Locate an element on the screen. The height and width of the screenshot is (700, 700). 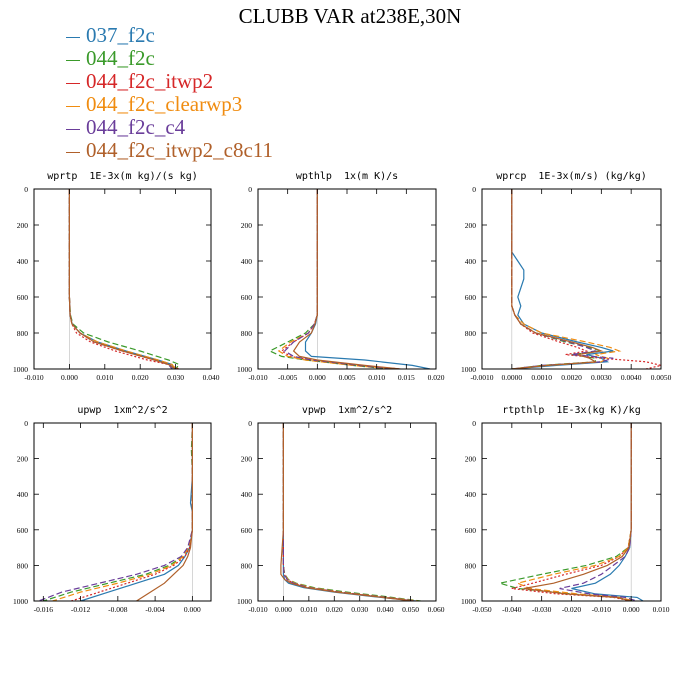
legend-label: 037_f2c is located at coordinates (120, 35).